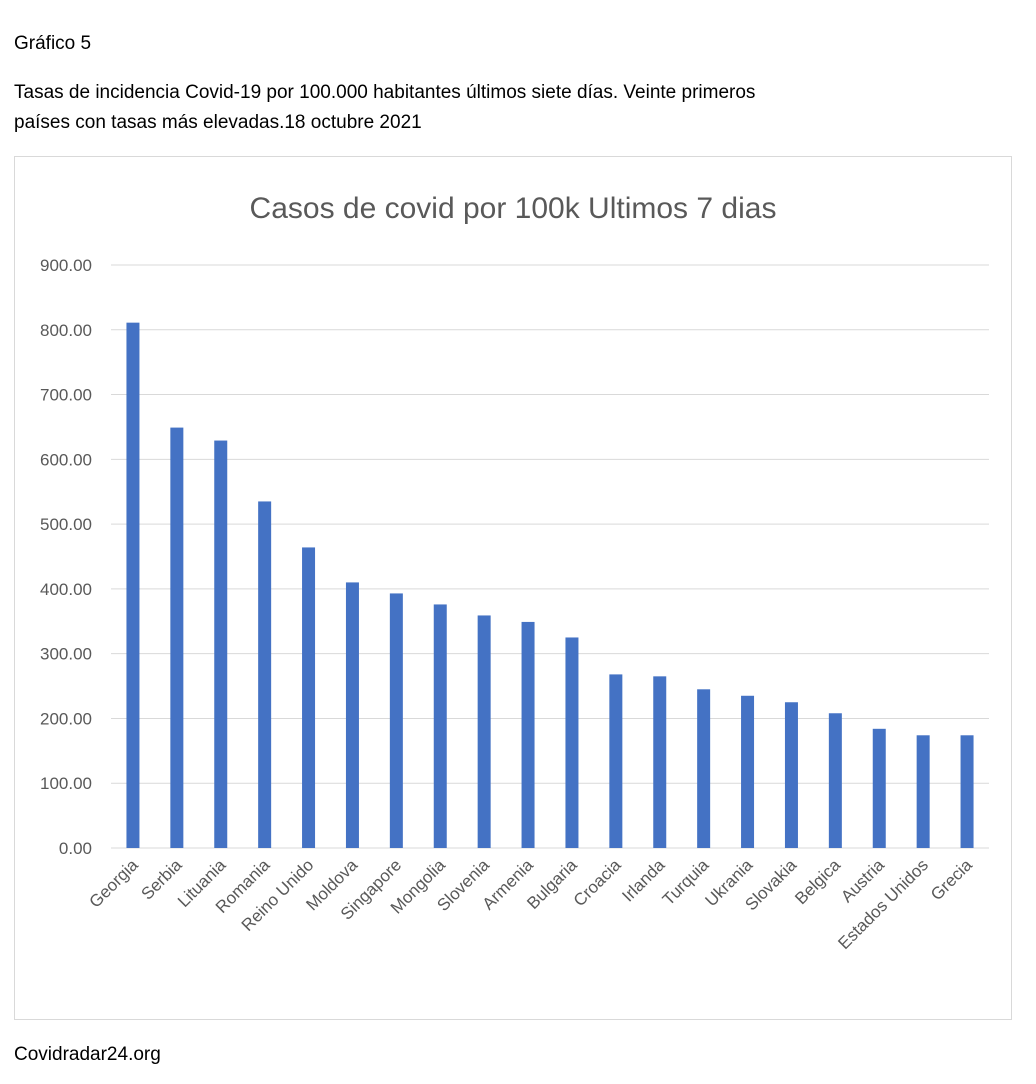 Image resolution: width=1036 pixels, height=1084 pixels. What do you see at coordinates (513, 208) in the screenshot?
I see `chart-title: Casos de covid por 100k Ultimos 7 dias` at bounding box center [513, 208].